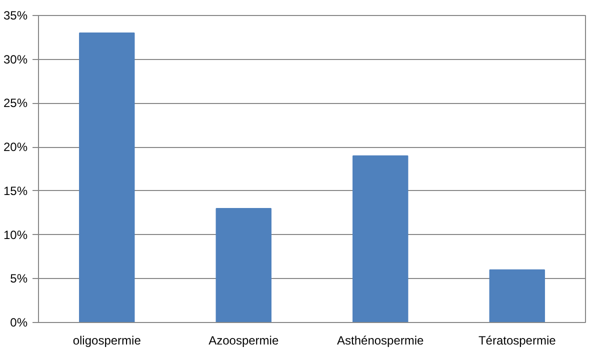  Describe the element at coordinates (107, 341) in the screenshot. I see `x-tick-label: oligospermie` at that location.